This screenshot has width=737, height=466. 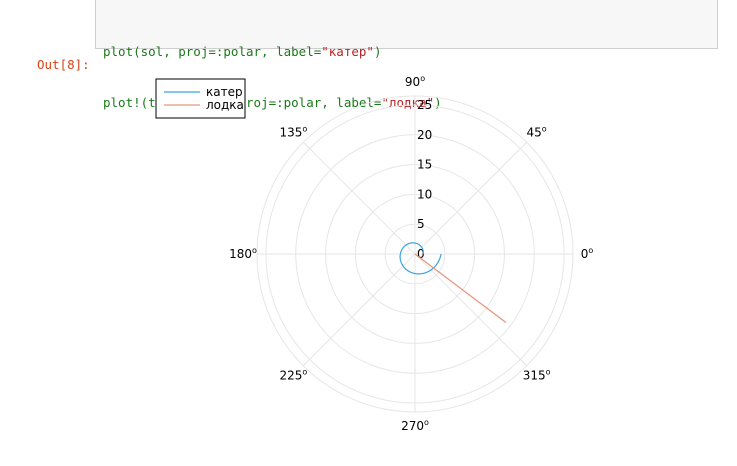 I want to click on angle-label-value: 90, so click(x=412, y=82).